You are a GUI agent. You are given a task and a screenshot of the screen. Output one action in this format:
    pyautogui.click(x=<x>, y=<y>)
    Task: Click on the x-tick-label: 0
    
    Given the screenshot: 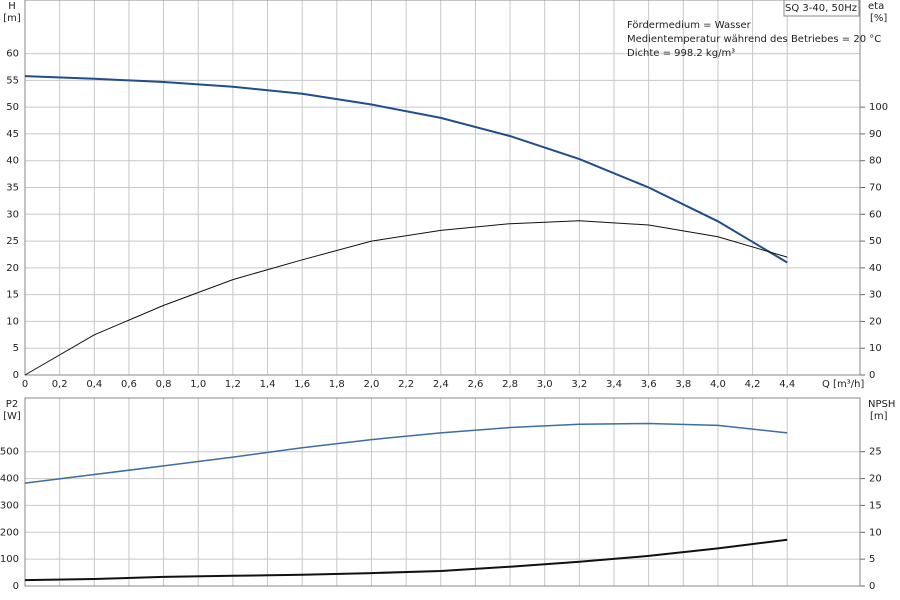 What is the action you would take?
    pyautogui.click(x=25, y=384)
    